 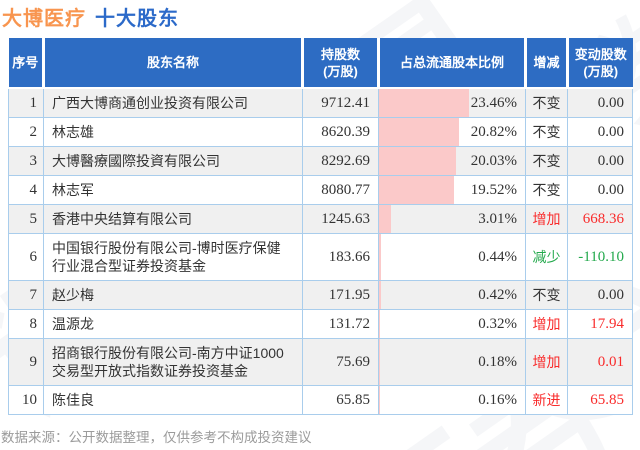 I want to click on shareholder-name-cell: 陈佳良, so click(x=173, y=400).